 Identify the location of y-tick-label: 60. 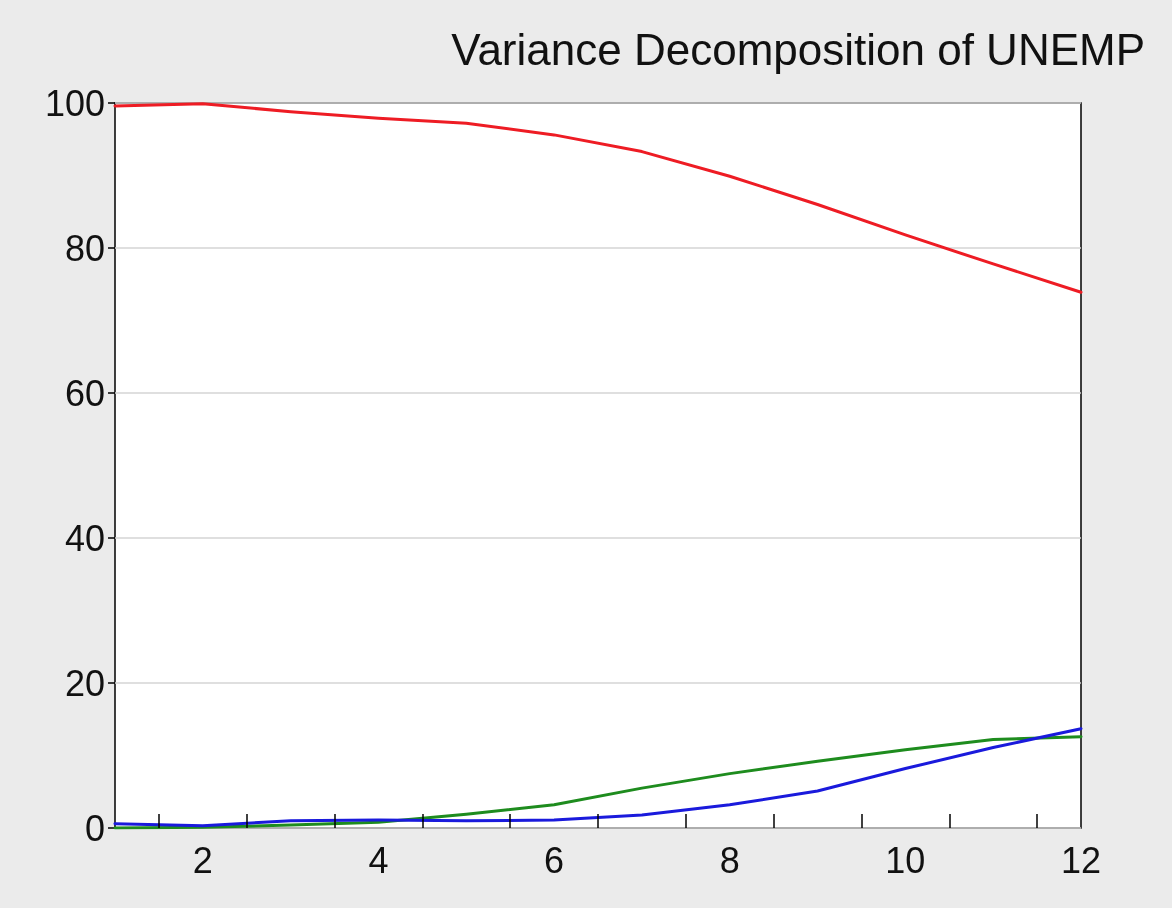
(84, 393).